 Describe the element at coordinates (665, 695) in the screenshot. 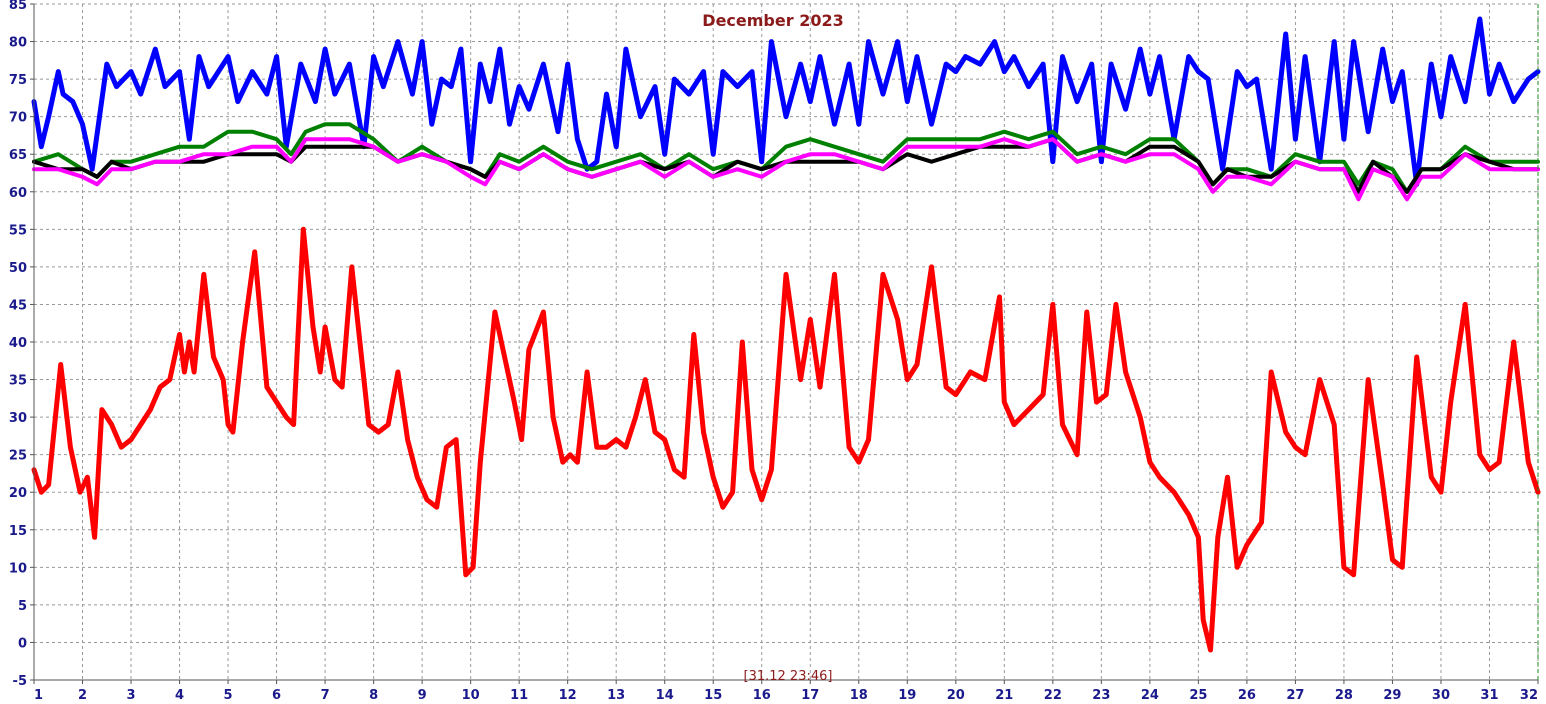

I see `x-tick-label: 14` at that location.